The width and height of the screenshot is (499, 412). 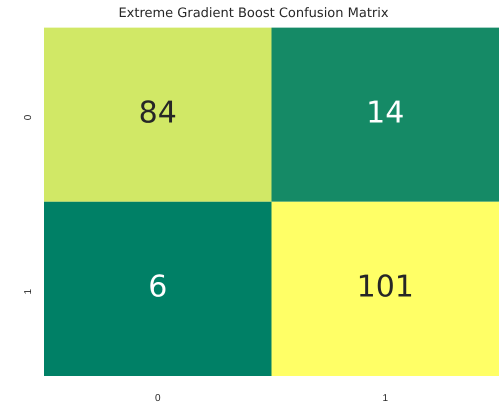 What do you see at coordinates (253, 14) in the screenshot?
I see `chart-title: Extreme Gradient Boost Confusion Matrix` at bounding box center [253, 14].